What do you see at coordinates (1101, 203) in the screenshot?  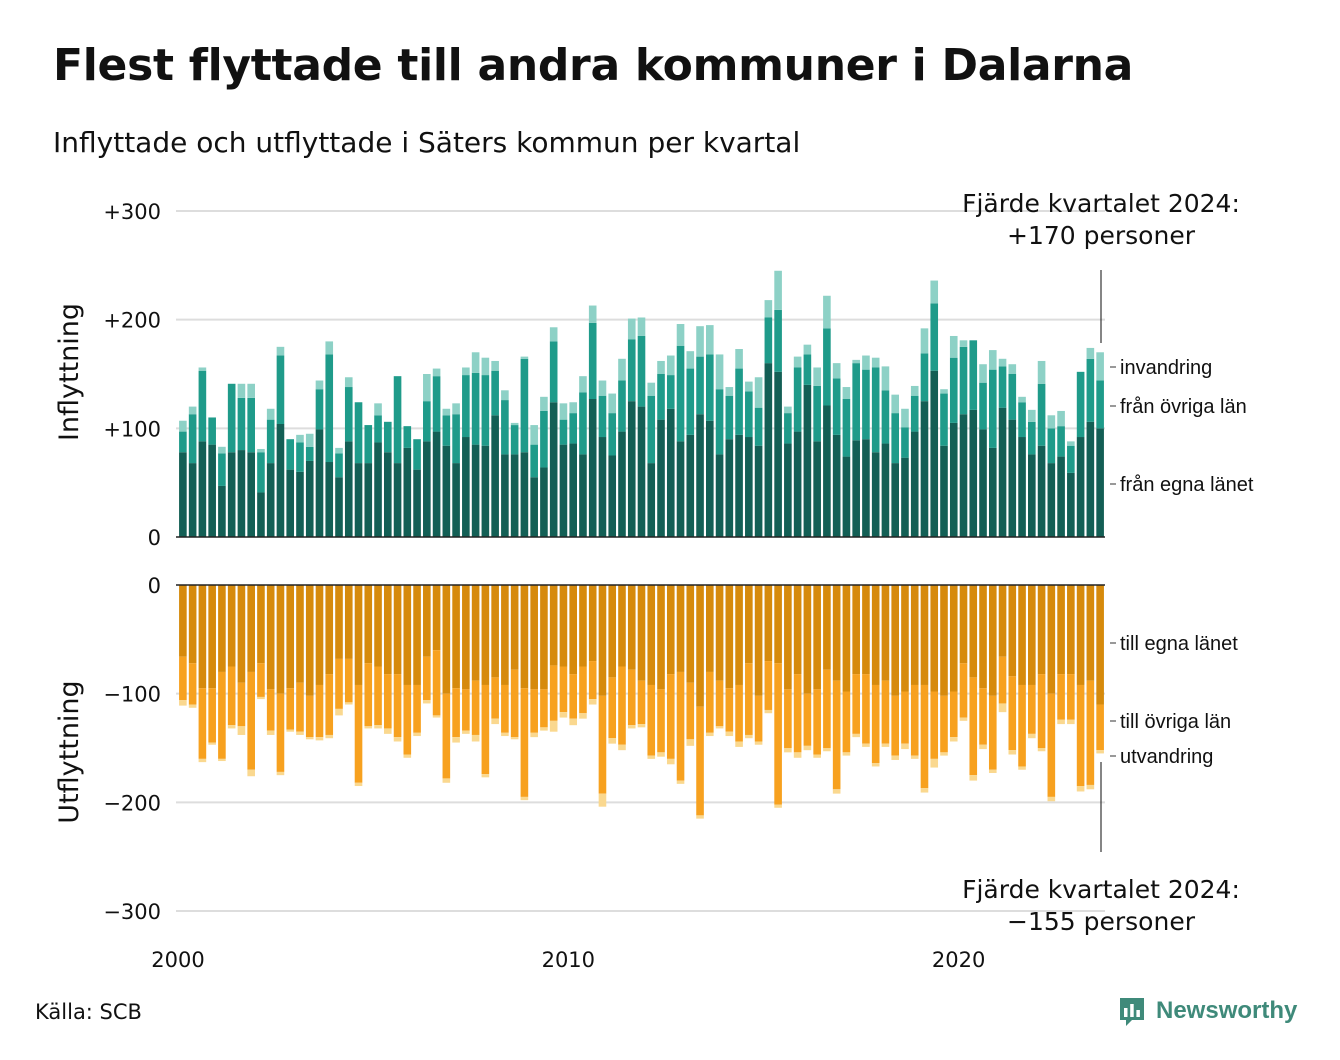 I see `annotation-latest-quarter: Fjärde kvartalet 2024:` at bounding box center [1101, 203].